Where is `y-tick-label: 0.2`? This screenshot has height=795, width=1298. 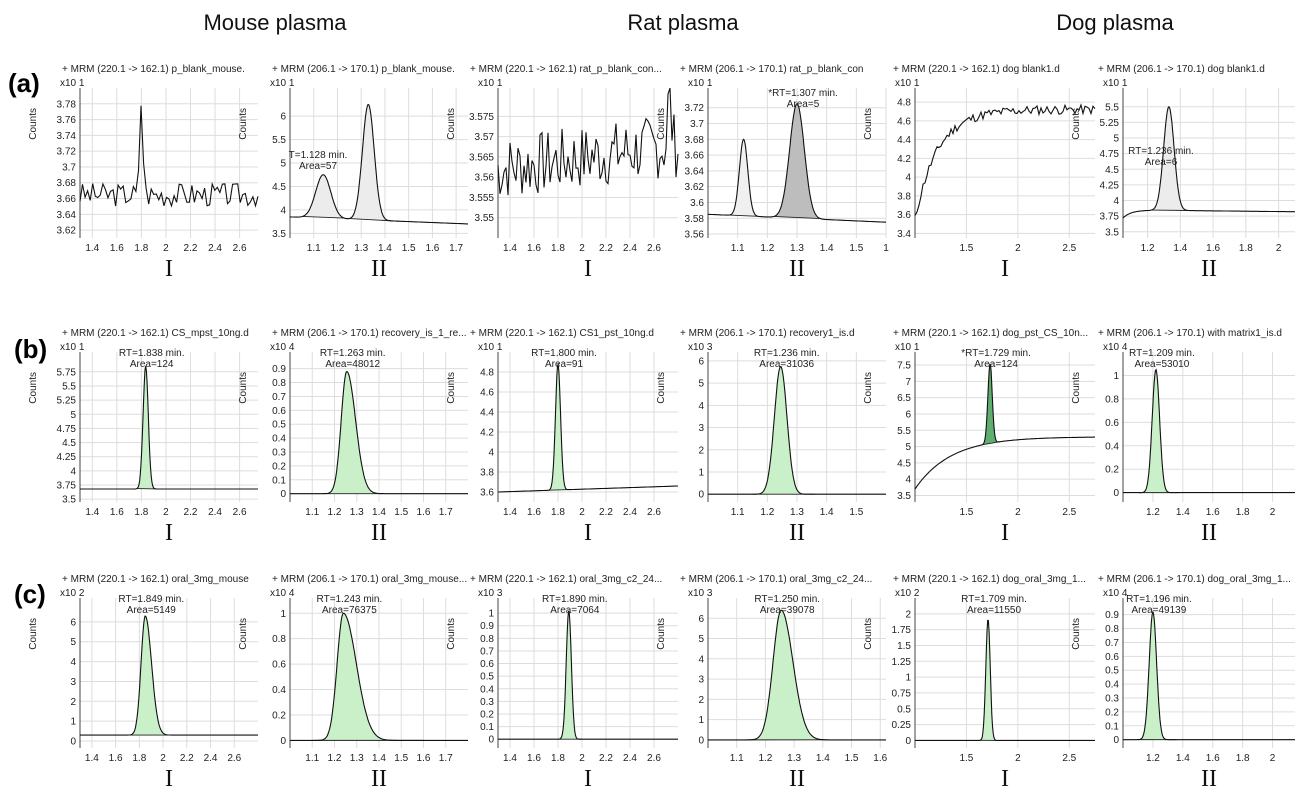 y-tick-label: 0.2 is located at coordinates (279, 715).